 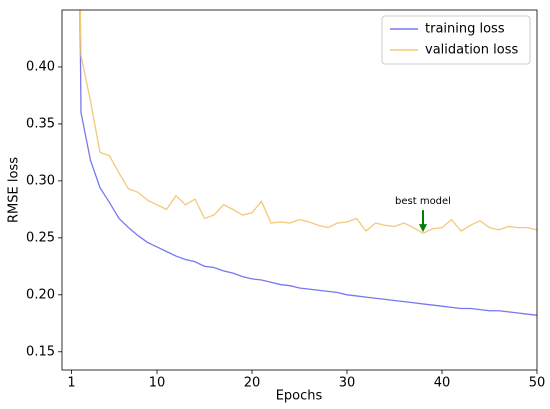 I want to click on y-tick-label: 0.20, so click(x=40, y=294).